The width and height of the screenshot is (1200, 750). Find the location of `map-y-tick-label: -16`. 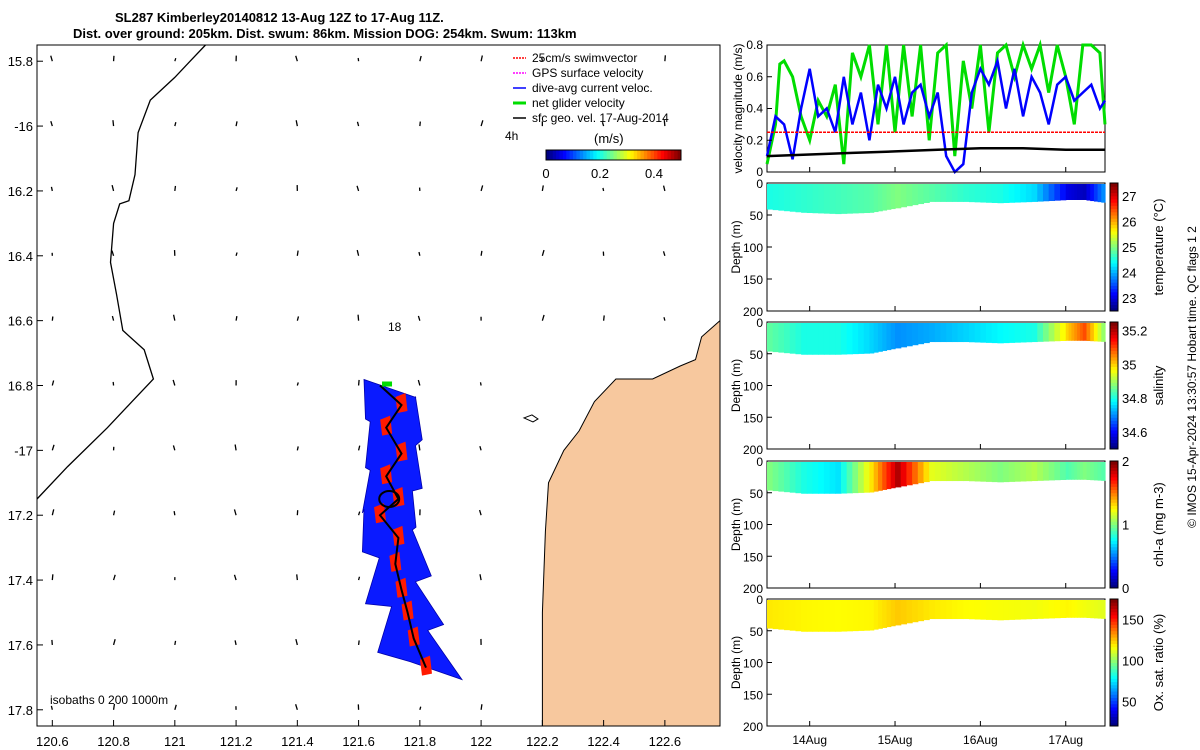

map-y-tick-label: -16 is located at coordinates (23, 126).